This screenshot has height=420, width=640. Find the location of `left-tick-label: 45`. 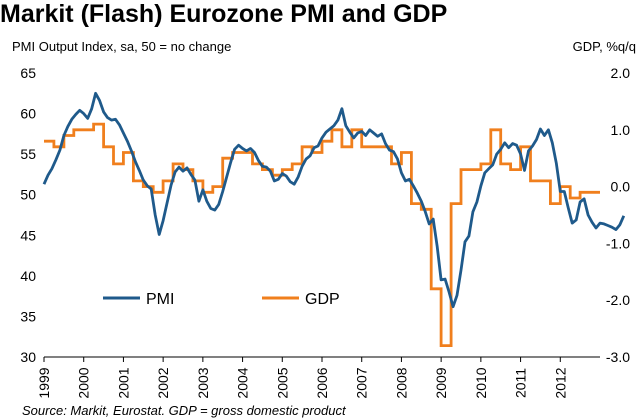

left-tick-label: 45 is located at coordinates (28, 235).